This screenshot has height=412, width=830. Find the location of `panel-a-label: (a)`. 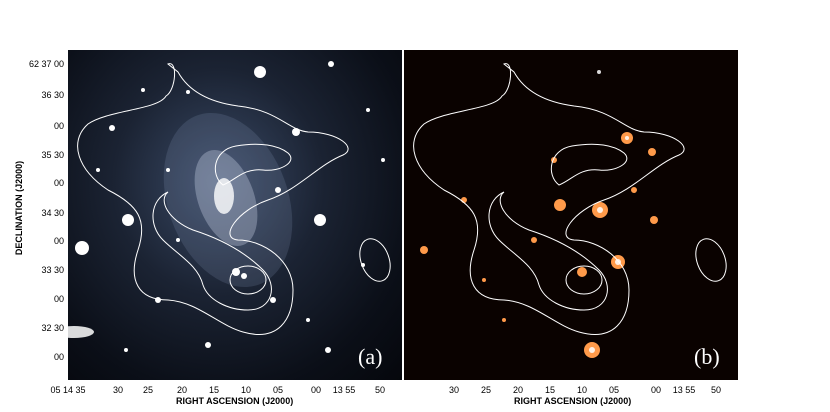

panel-a-label: (a) is located at coordinates (370, 356).